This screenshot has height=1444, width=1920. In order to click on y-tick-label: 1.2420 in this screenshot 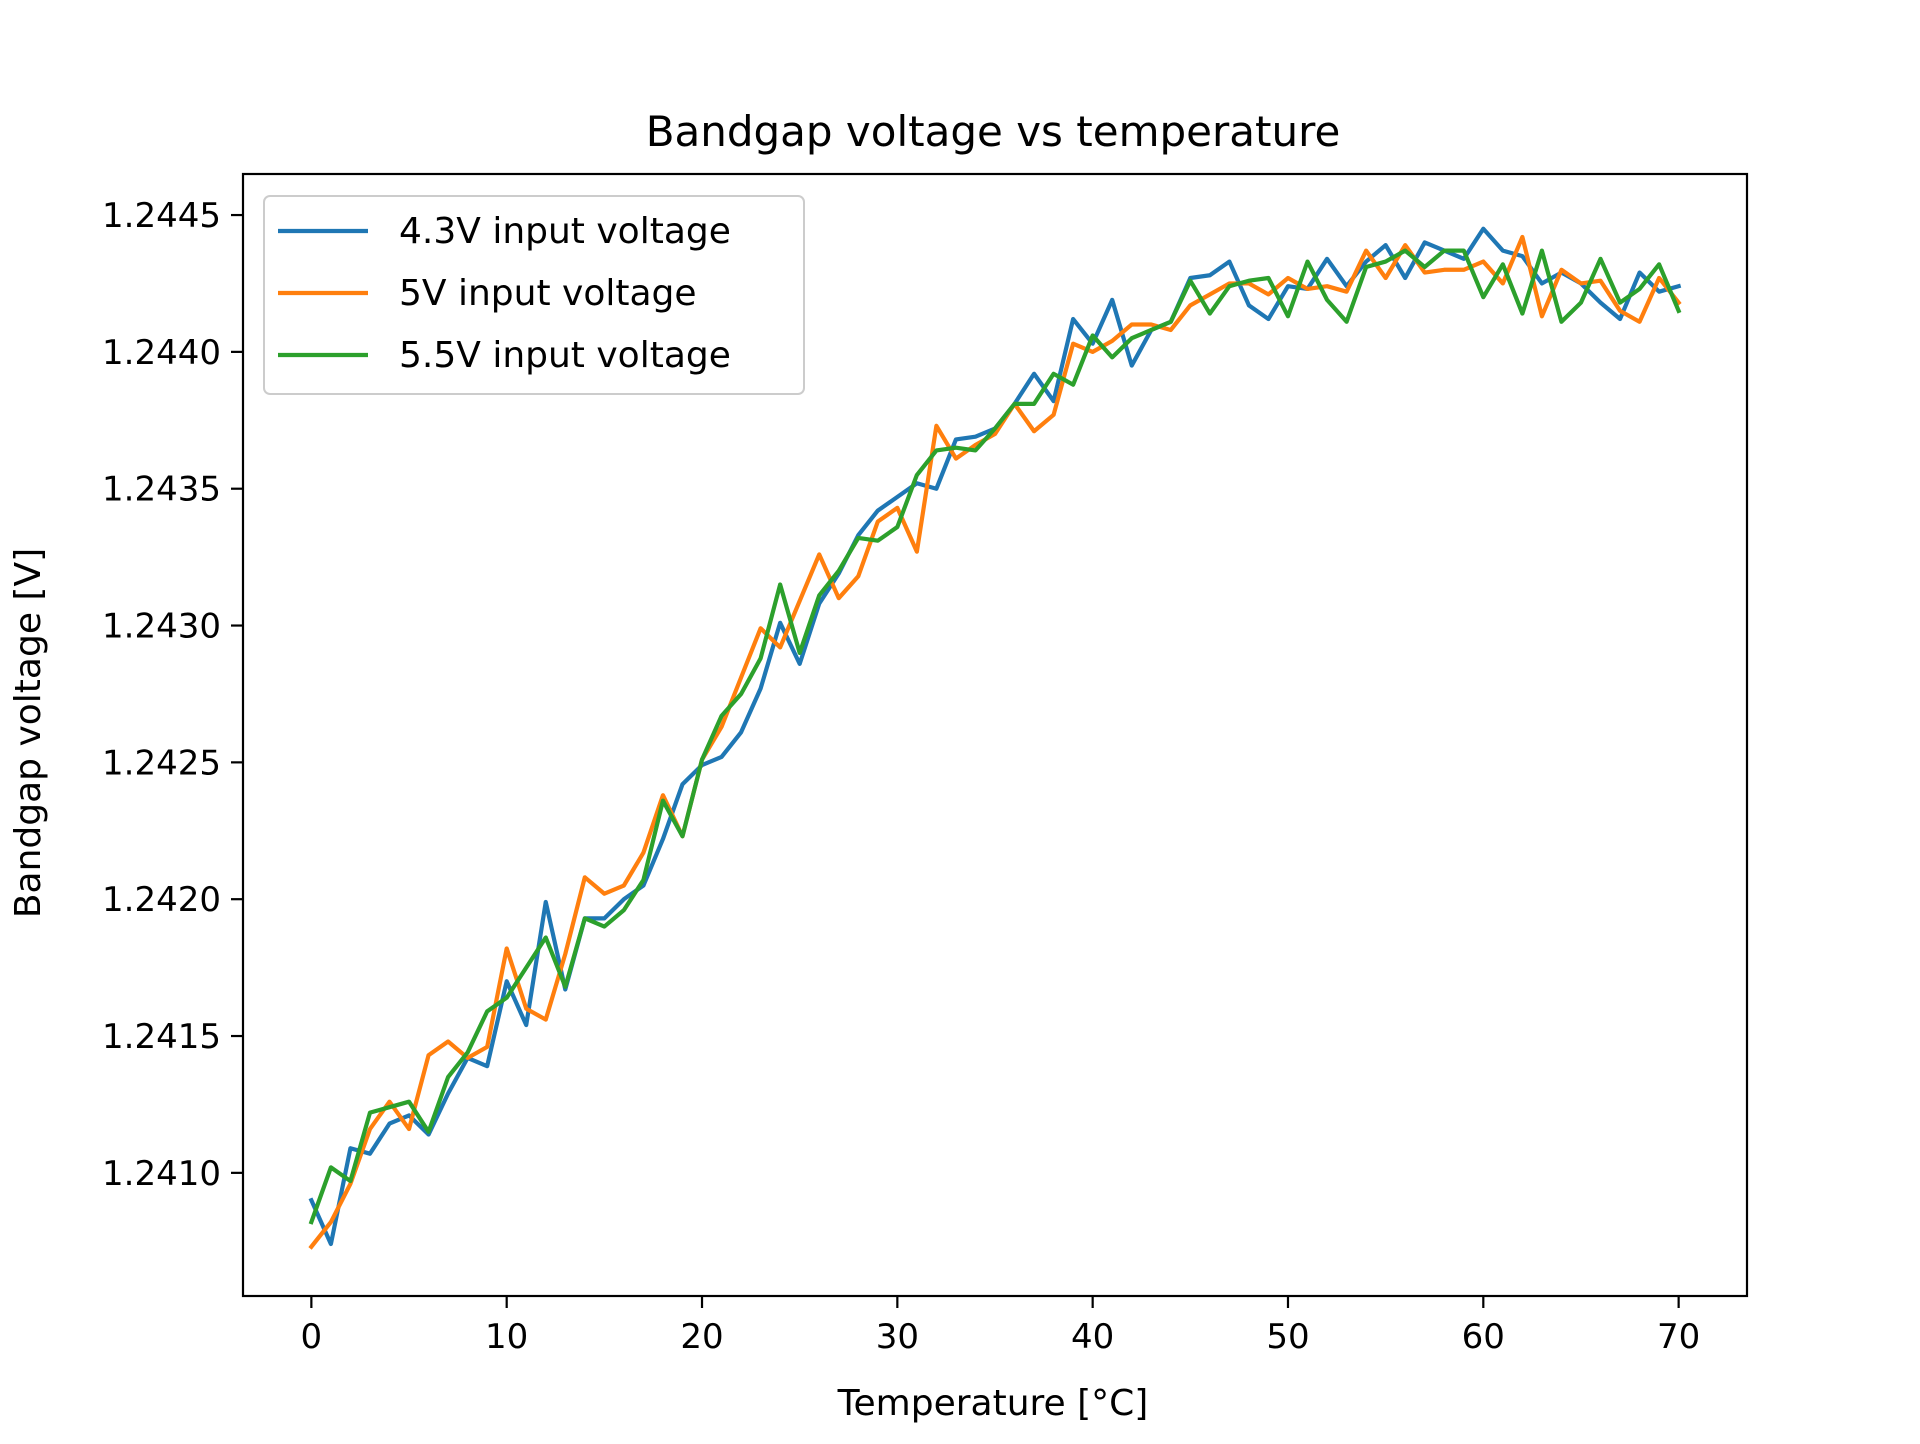, I will do `click(161, 900)`.